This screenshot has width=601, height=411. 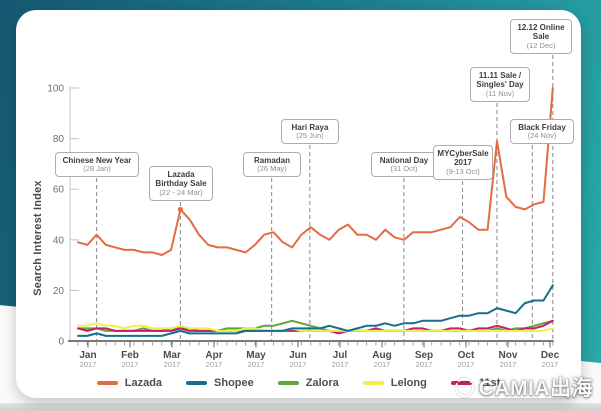 What do you see at coordinates (373, 383) in the screenshot?
I see `lelong-line-swatch` at bounding box center [373, 383].